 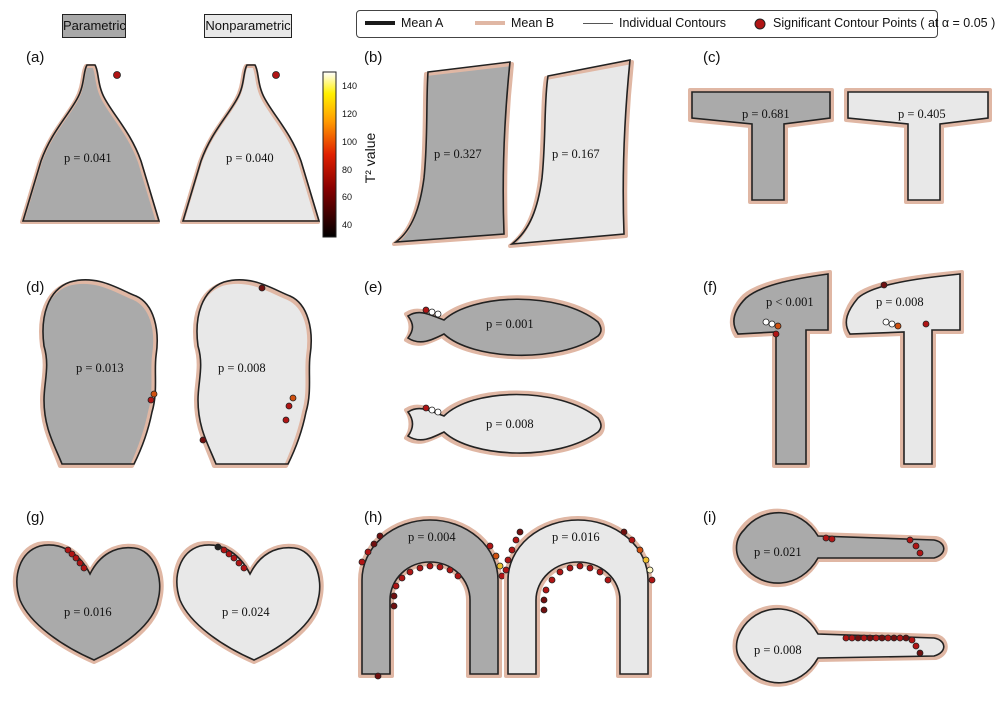 I want to click on panel-g: (g) p = 0.016 p = 0.024, so click(x=168, y=586).